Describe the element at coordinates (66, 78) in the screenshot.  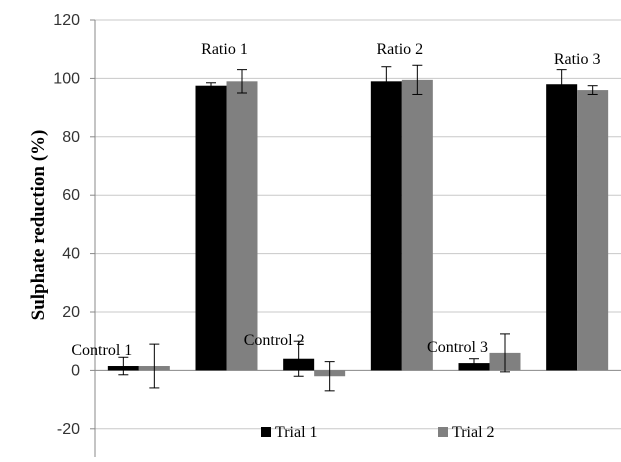
I see `y-tick-label: 100` at that location.